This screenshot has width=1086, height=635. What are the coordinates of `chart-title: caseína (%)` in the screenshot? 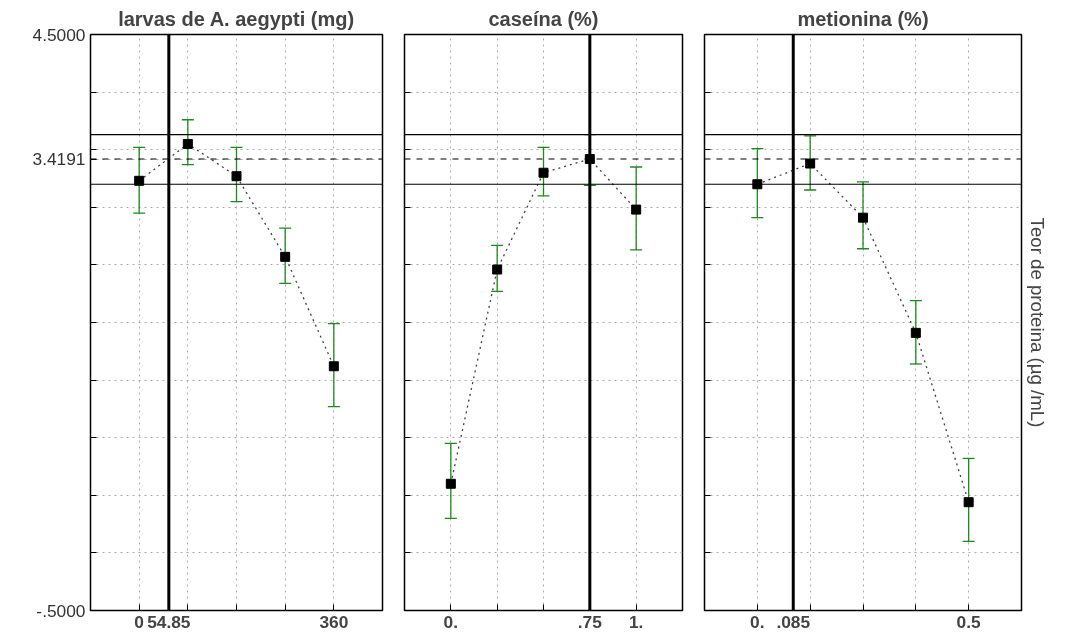 It's located at (543, 18).